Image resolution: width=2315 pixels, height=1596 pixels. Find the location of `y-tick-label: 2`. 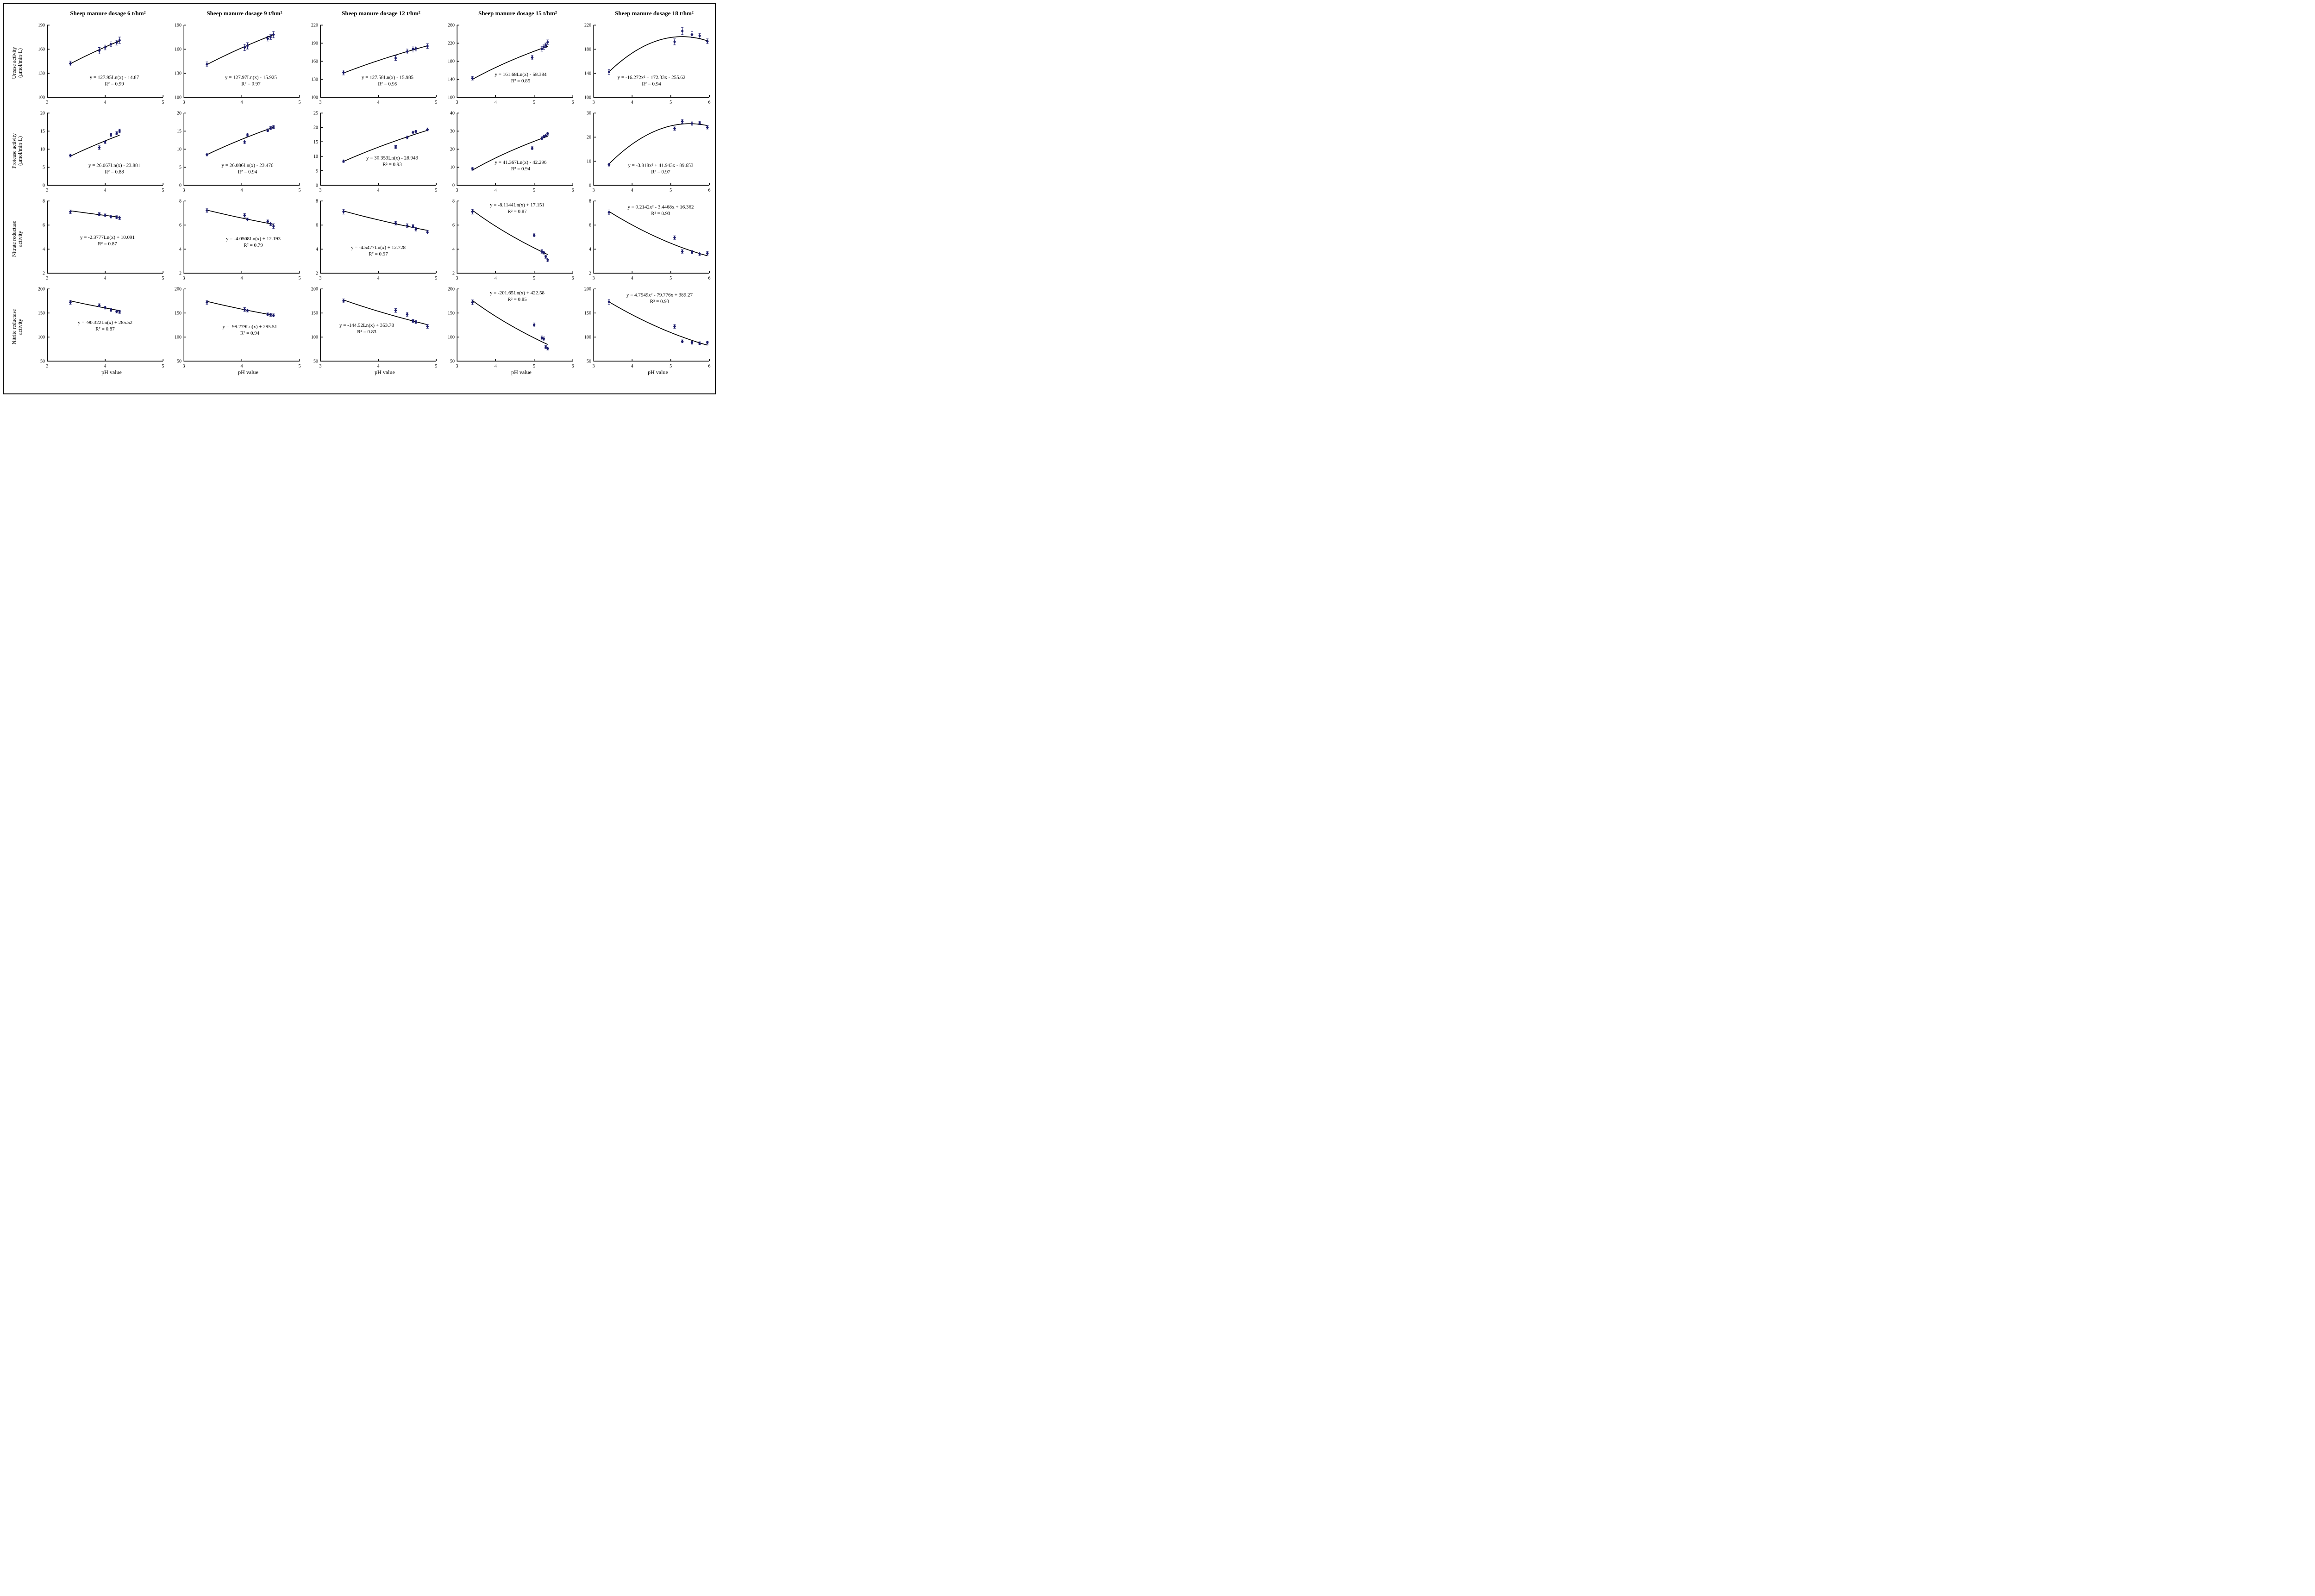

y-tick-label: 2 is located at coordinates (453, 273).